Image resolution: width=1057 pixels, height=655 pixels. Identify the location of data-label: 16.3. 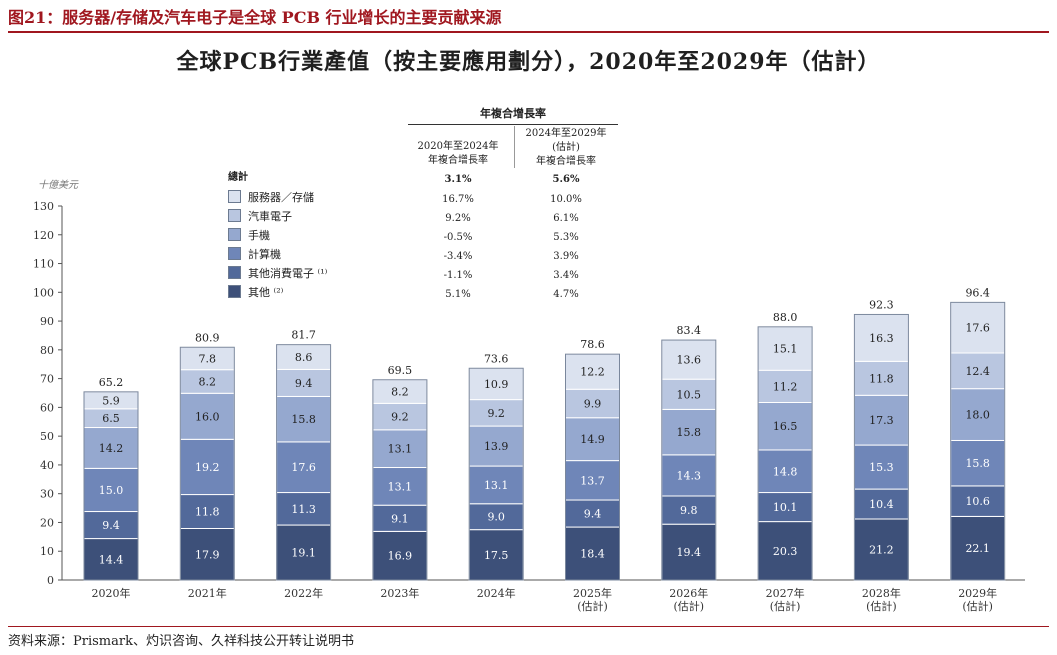
(881, 338).